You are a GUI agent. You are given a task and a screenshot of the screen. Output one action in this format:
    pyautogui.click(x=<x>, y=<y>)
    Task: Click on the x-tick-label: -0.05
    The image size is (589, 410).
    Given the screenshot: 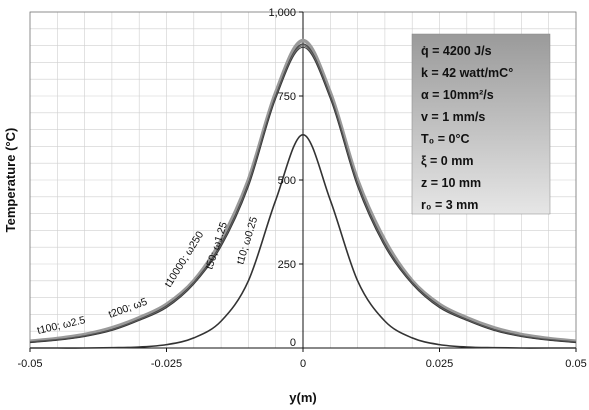 What is the action you would take?
    pyautogui.click(x=29, y=364)
    